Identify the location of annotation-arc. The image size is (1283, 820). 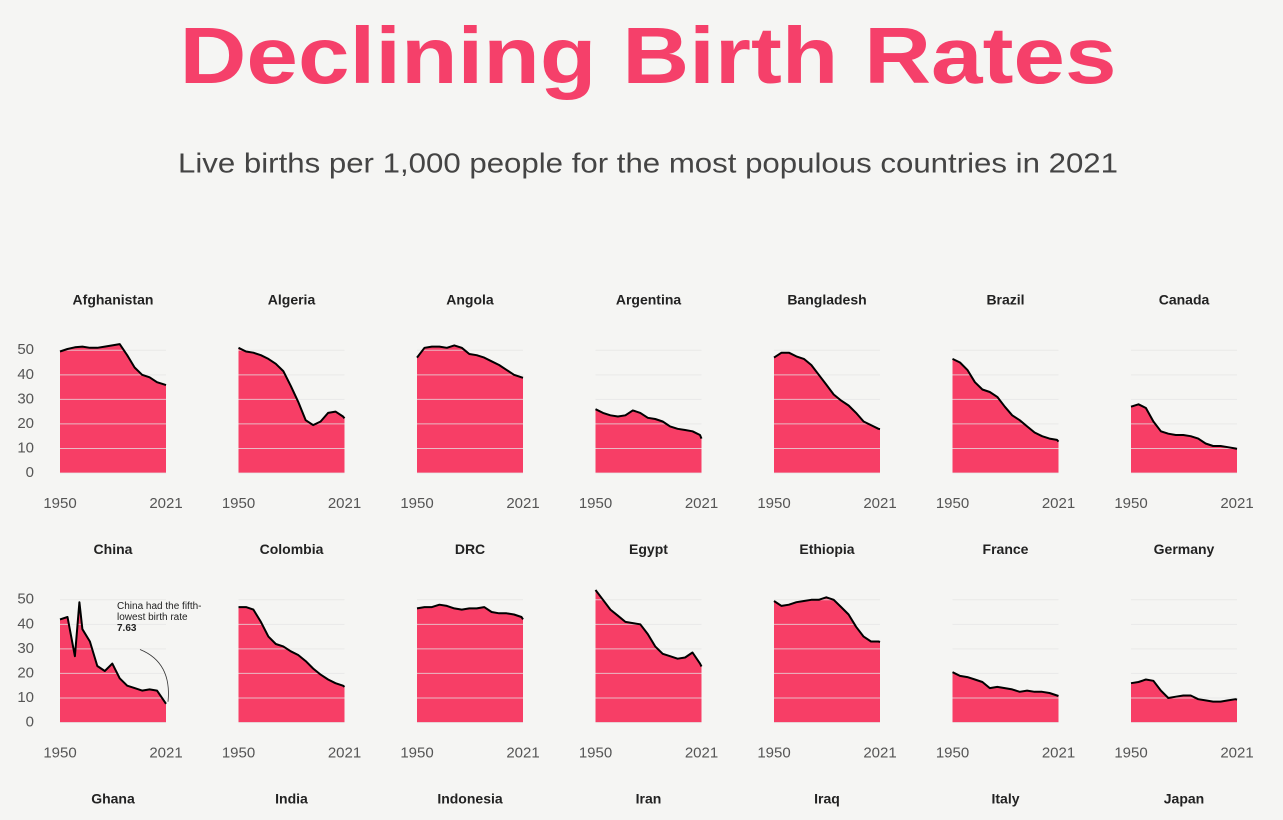
(154, 675).